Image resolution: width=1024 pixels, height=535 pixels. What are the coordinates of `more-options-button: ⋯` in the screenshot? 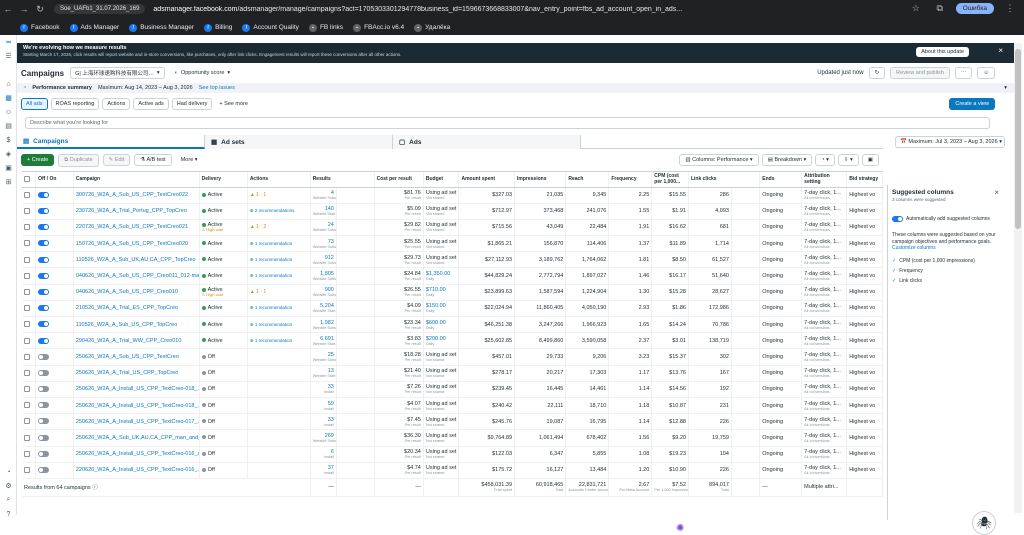 It's located at (963, 73).